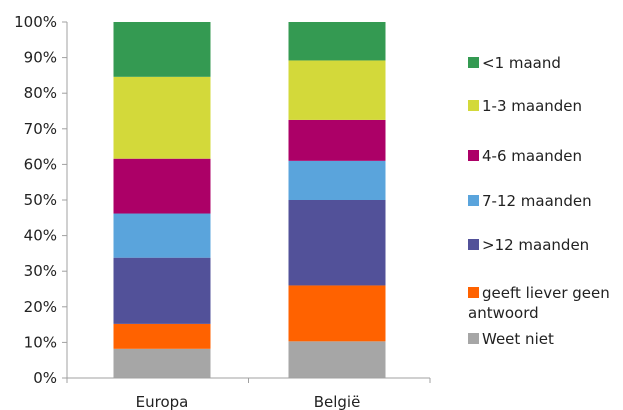 This screenshot has width=623, height=410. Describe the element at coordinates (40, 342) in the screenshot. I see `y-tick-label: 10%` at that location.